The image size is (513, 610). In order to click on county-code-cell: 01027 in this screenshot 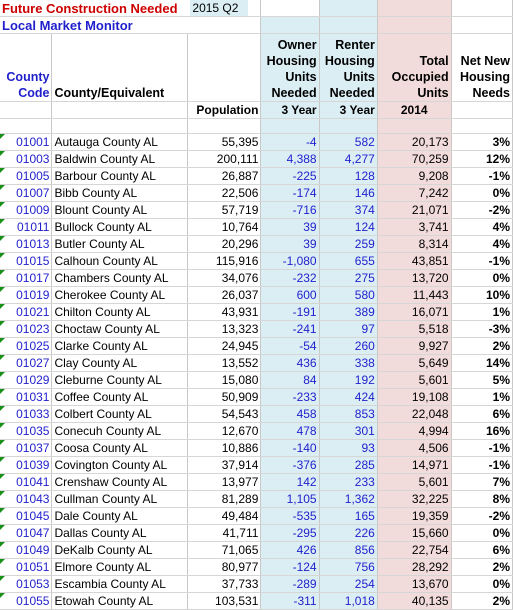, I will do `click(26, 363)`.